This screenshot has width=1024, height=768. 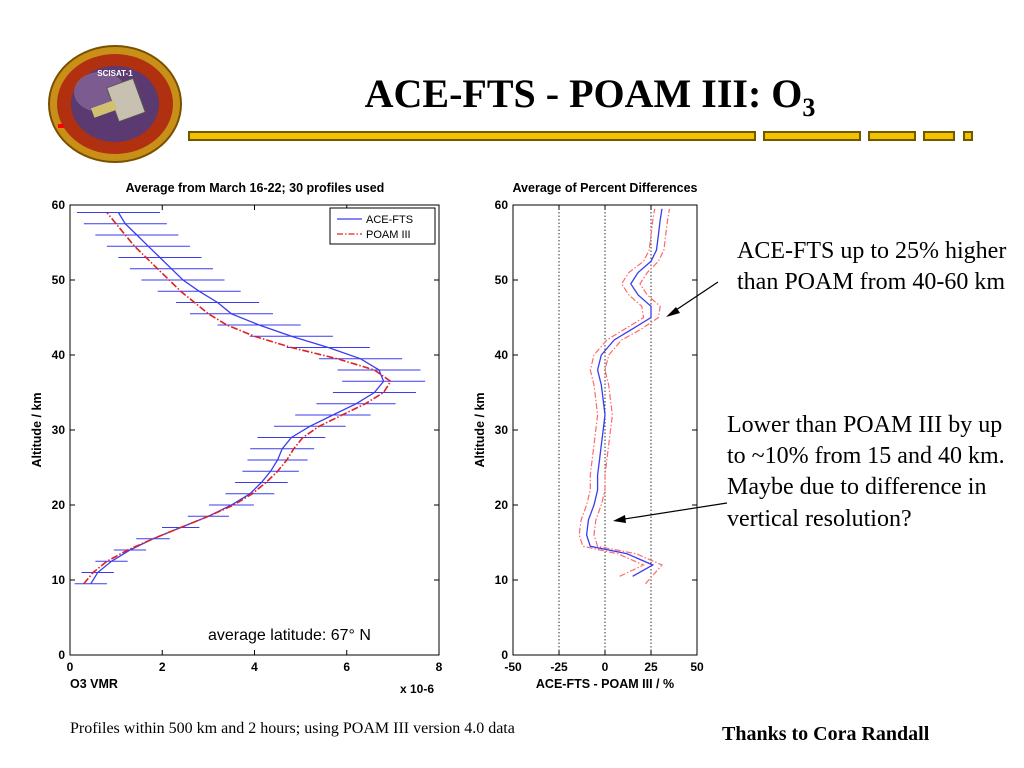 What do you see at coordinates (162, 667) in the screenshot?
I see `left-xtick-label: 2` at bounding box center [162, 667].